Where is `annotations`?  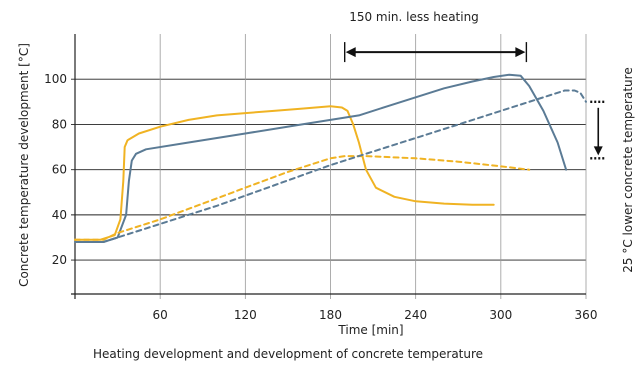
annotations is located at coordinates (475, 101).